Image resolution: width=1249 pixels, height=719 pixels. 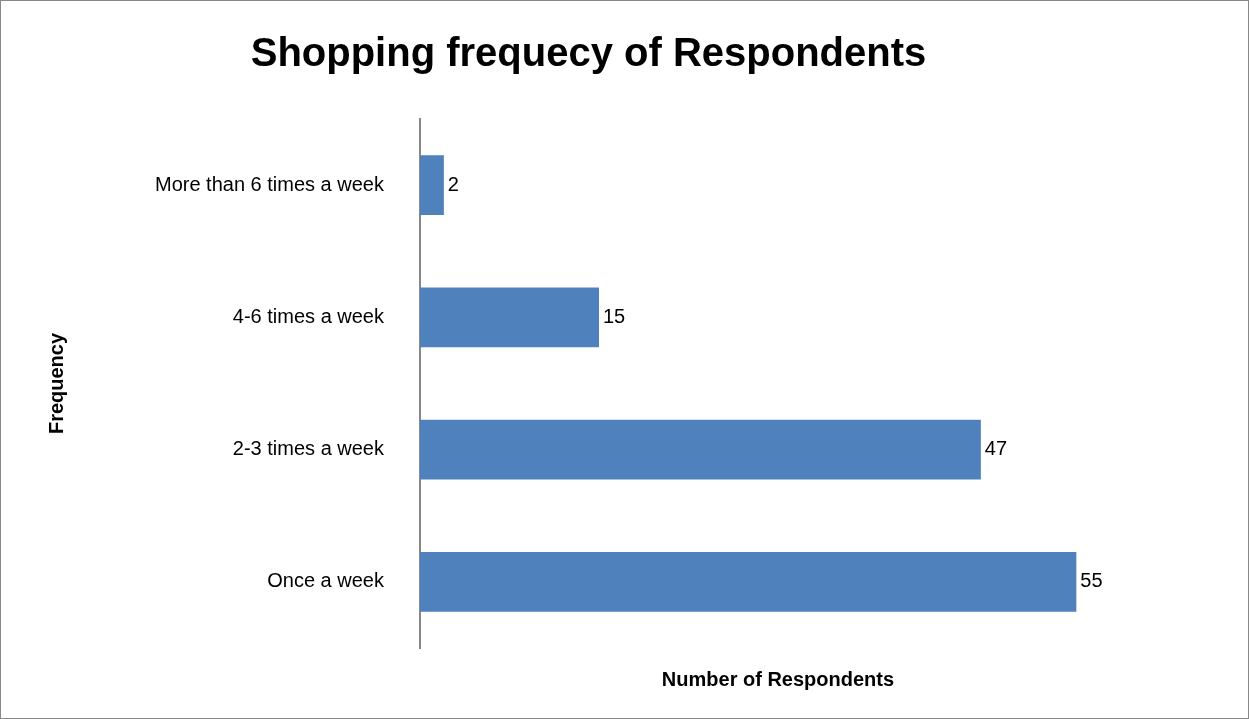 What do you see at coordinates (269, 183) in the screenshot?
I see `y-tick-label: More than 6 times a week` at bounding box center [269, 183].